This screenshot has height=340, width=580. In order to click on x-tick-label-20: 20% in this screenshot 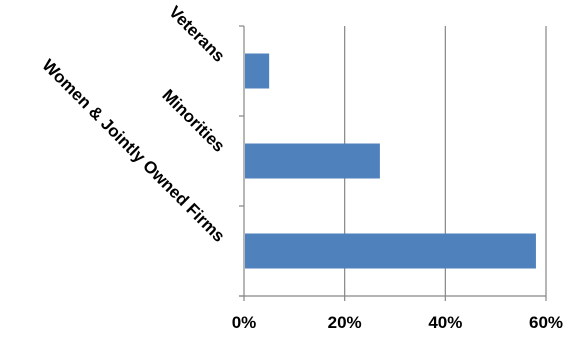, I will do `click(345, 322)`.